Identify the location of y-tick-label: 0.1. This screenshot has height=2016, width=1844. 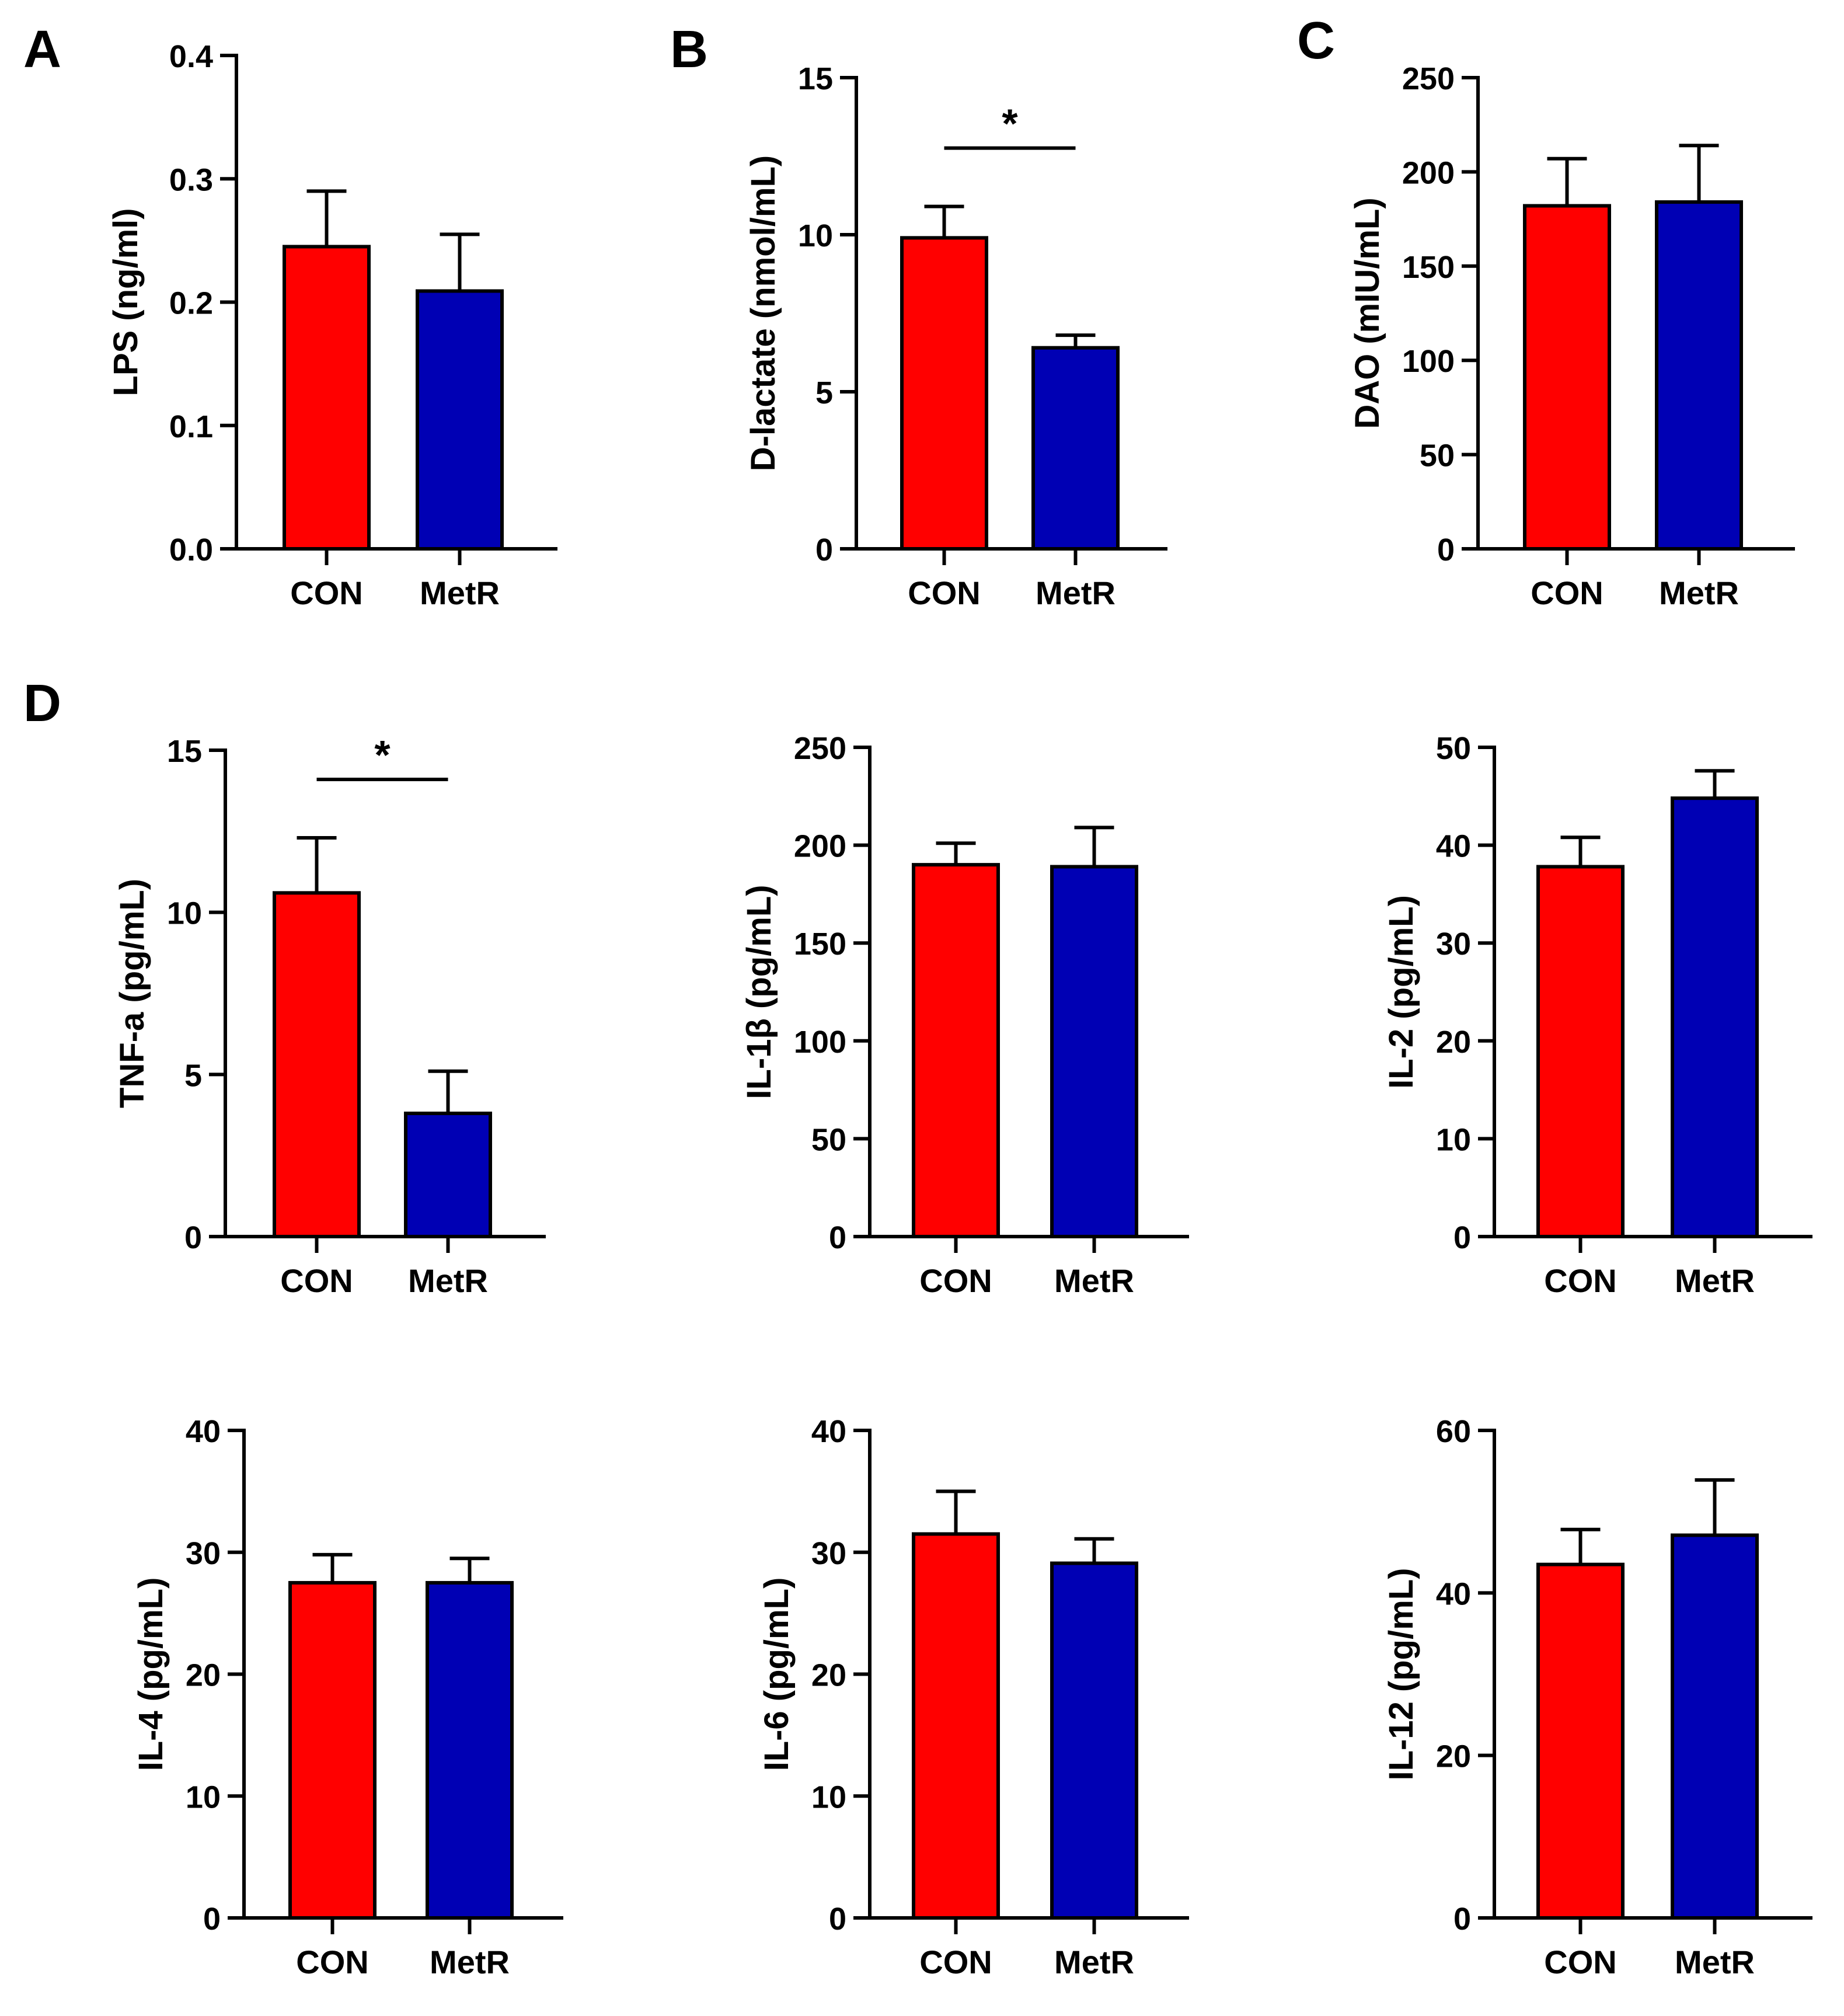
(191, 426).